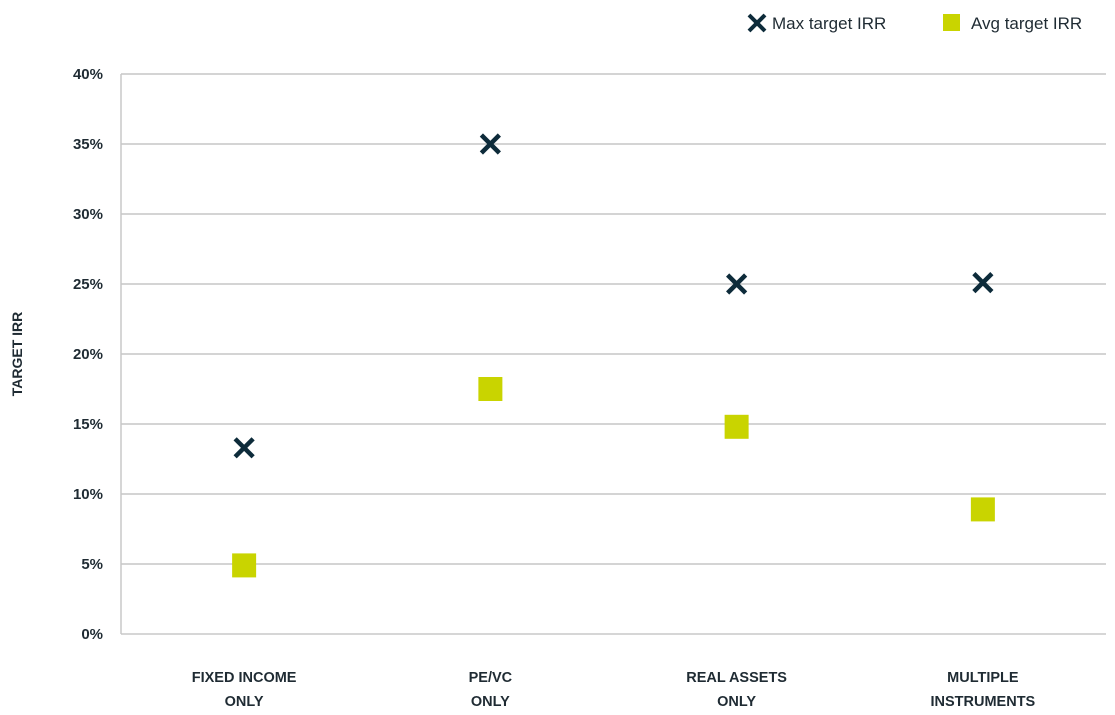 The width and height of the screenshot is (1115, 715). What do you see at coordinates (88, 74) in the screenshot?
I see `y-tick-label: 40%` at bounding box center [88, 74].